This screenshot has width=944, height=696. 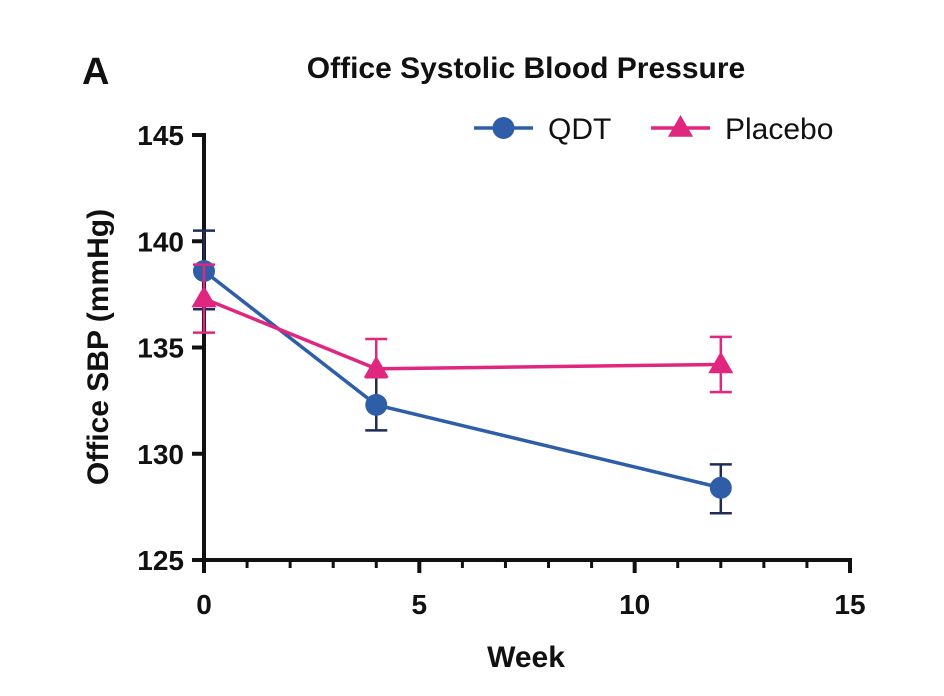 What do you see at coordinates (95, 72) in the screenshot?
I see `panel-label: A` at bounding box center [95, 72].